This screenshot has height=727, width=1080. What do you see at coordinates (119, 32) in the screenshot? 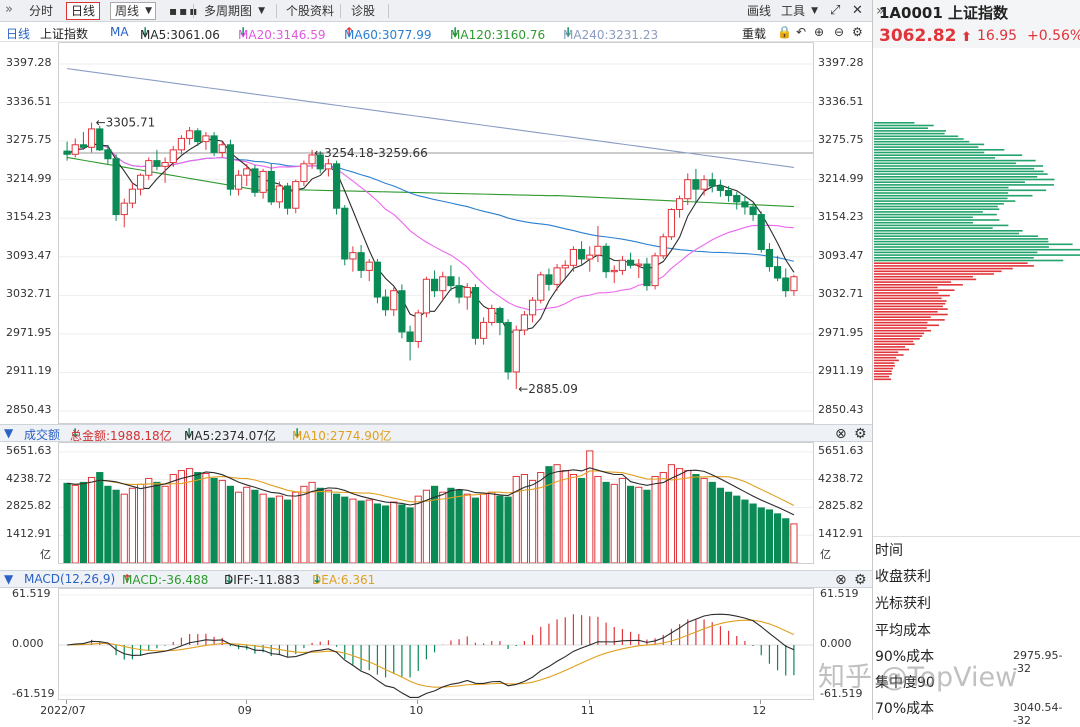
I see `ma-label: MA` at bounding box center [119, 32].